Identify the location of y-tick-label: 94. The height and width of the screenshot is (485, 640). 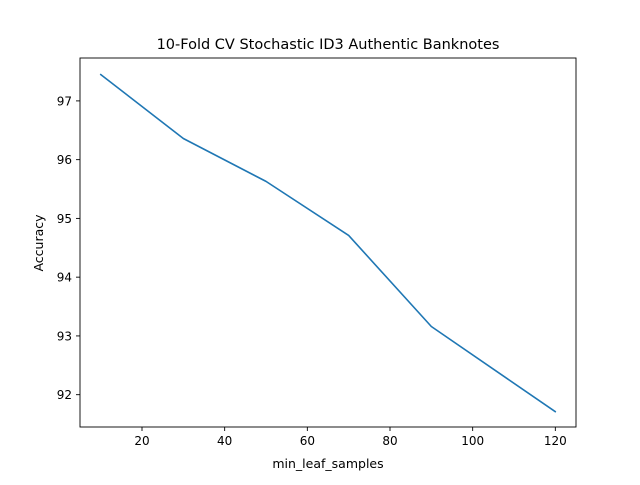
(64, 278).